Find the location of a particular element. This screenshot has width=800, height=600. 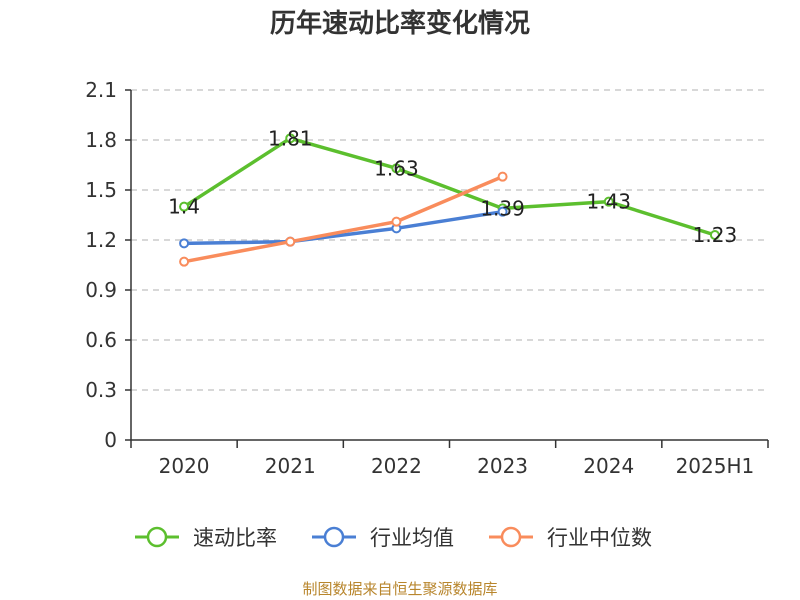

y-tick-label: 1.5 is located at coordinates (101, 190).